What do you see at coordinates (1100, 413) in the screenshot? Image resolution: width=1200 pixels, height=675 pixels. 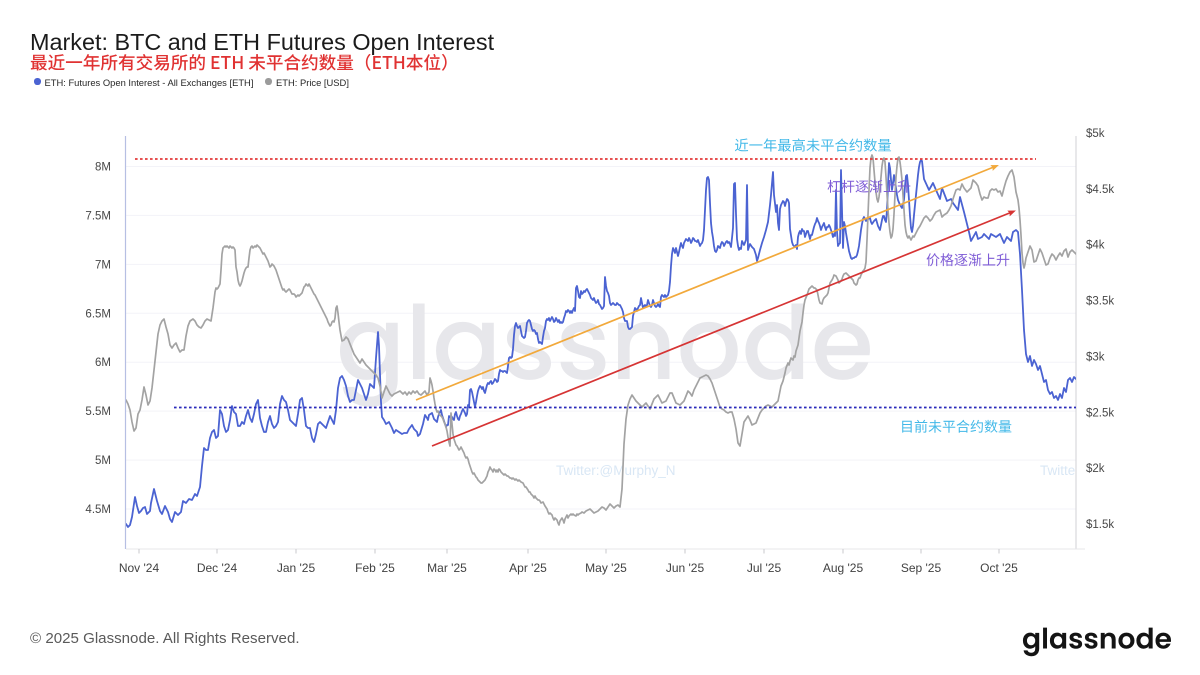 I see `svg-text: $2.5k` at bounding box center [1100, 413].